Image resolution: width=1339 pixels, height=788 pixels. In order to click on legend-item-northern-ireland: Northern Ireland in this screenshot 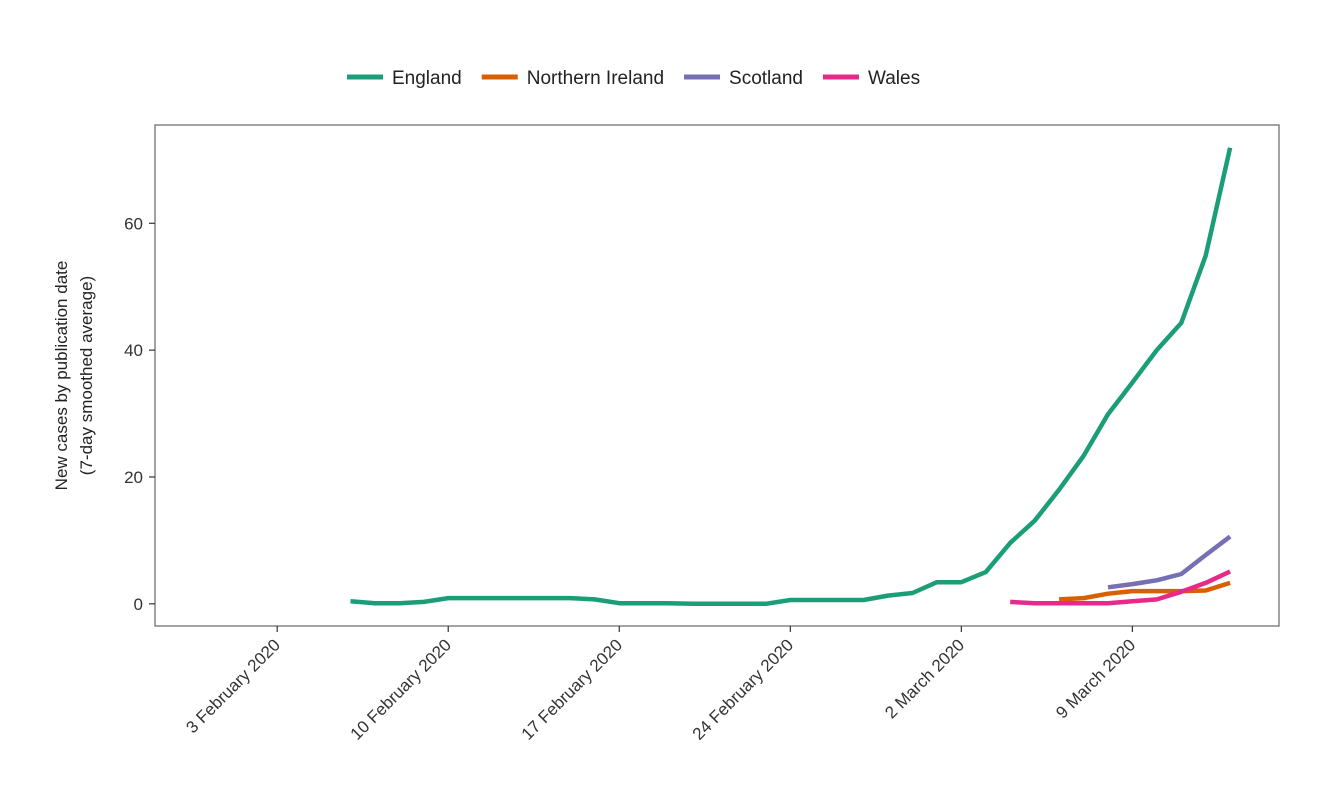, I will do `click(572, 78)`.